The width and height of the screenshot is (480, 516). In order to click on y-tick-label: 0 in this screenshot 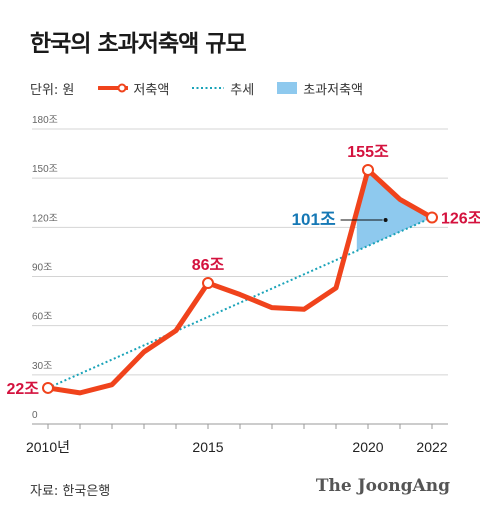, I will do `click(35, 415)`.